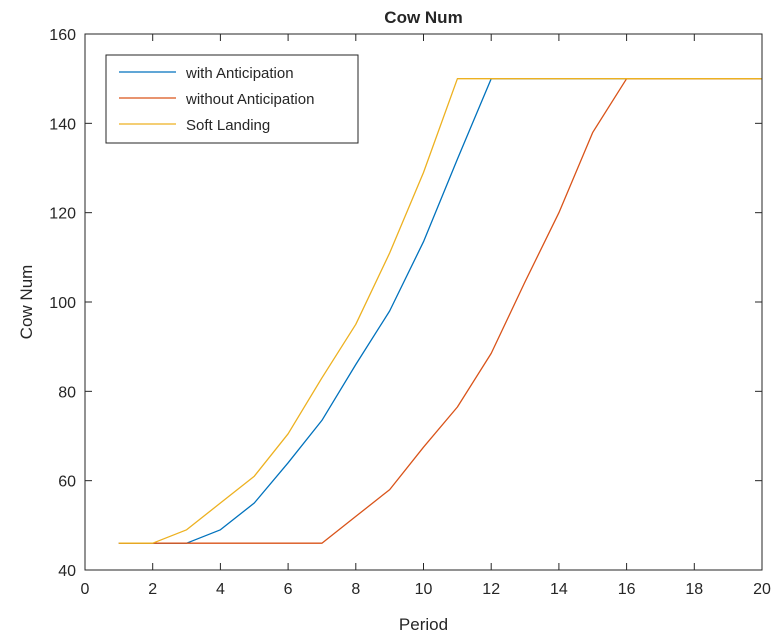 The width and height of the screenshot is (778, 639). I want to click on y-tick-label: 120, so click(62, 214).